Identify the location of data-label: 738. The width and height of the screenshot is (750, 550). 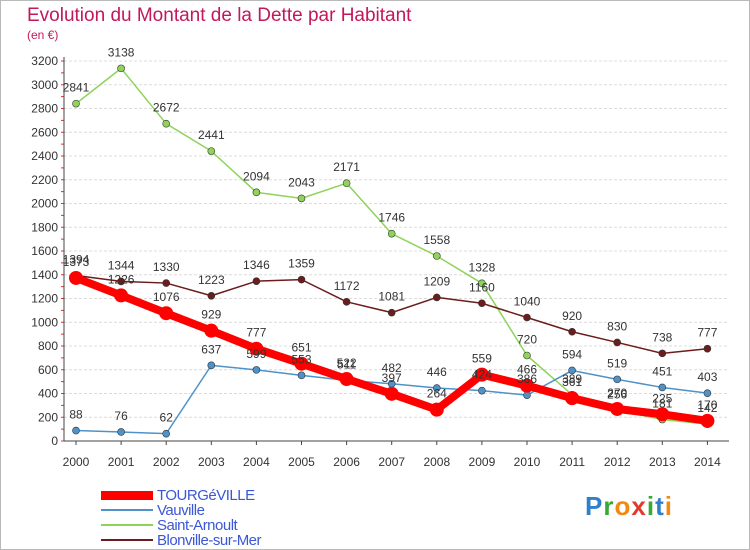
(662, 337).